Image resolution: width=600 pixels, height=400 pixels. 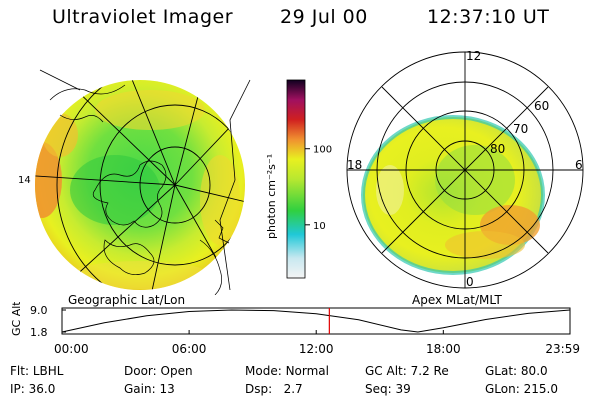 What do you see at coordinates (316, 321) in the screenshot?
I see `orbit-altitude-line` at bounding box center [316, 321].